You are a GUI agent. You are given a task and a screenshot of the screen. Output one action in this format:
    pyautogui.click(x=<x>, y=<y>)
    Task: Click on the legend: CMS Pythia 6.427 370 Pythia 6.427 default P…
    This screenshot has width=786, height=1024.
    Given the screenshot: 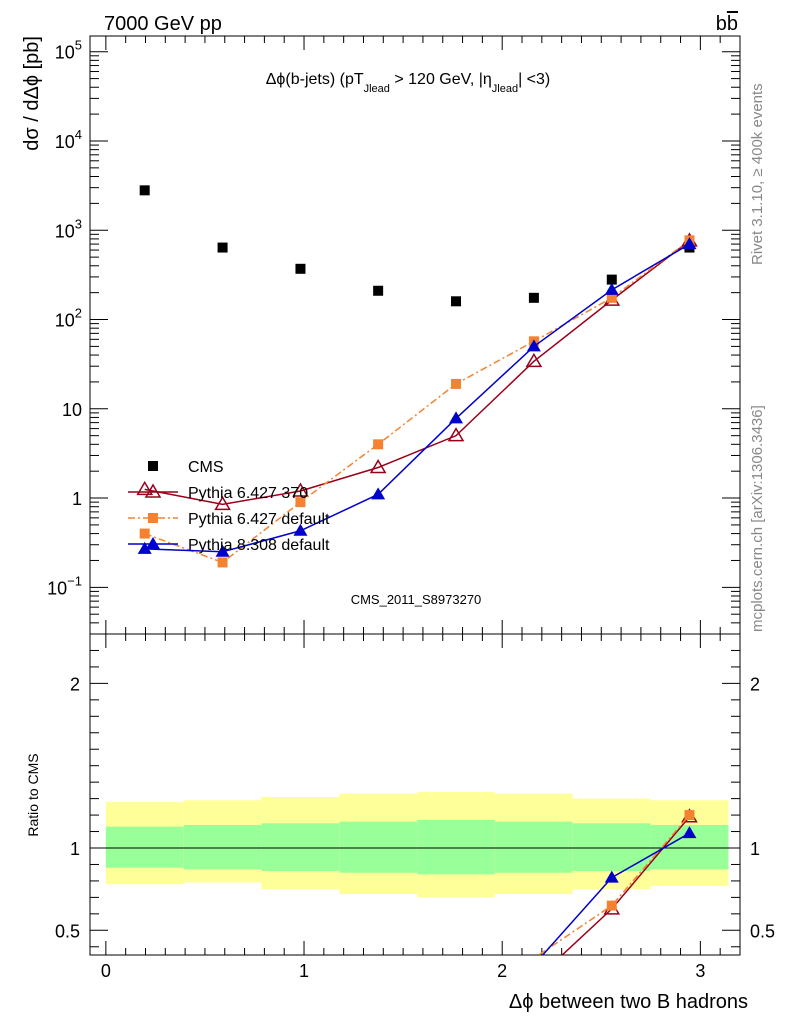 What is the action you would take?
    pyautogui.click(x=229, y=506)
    